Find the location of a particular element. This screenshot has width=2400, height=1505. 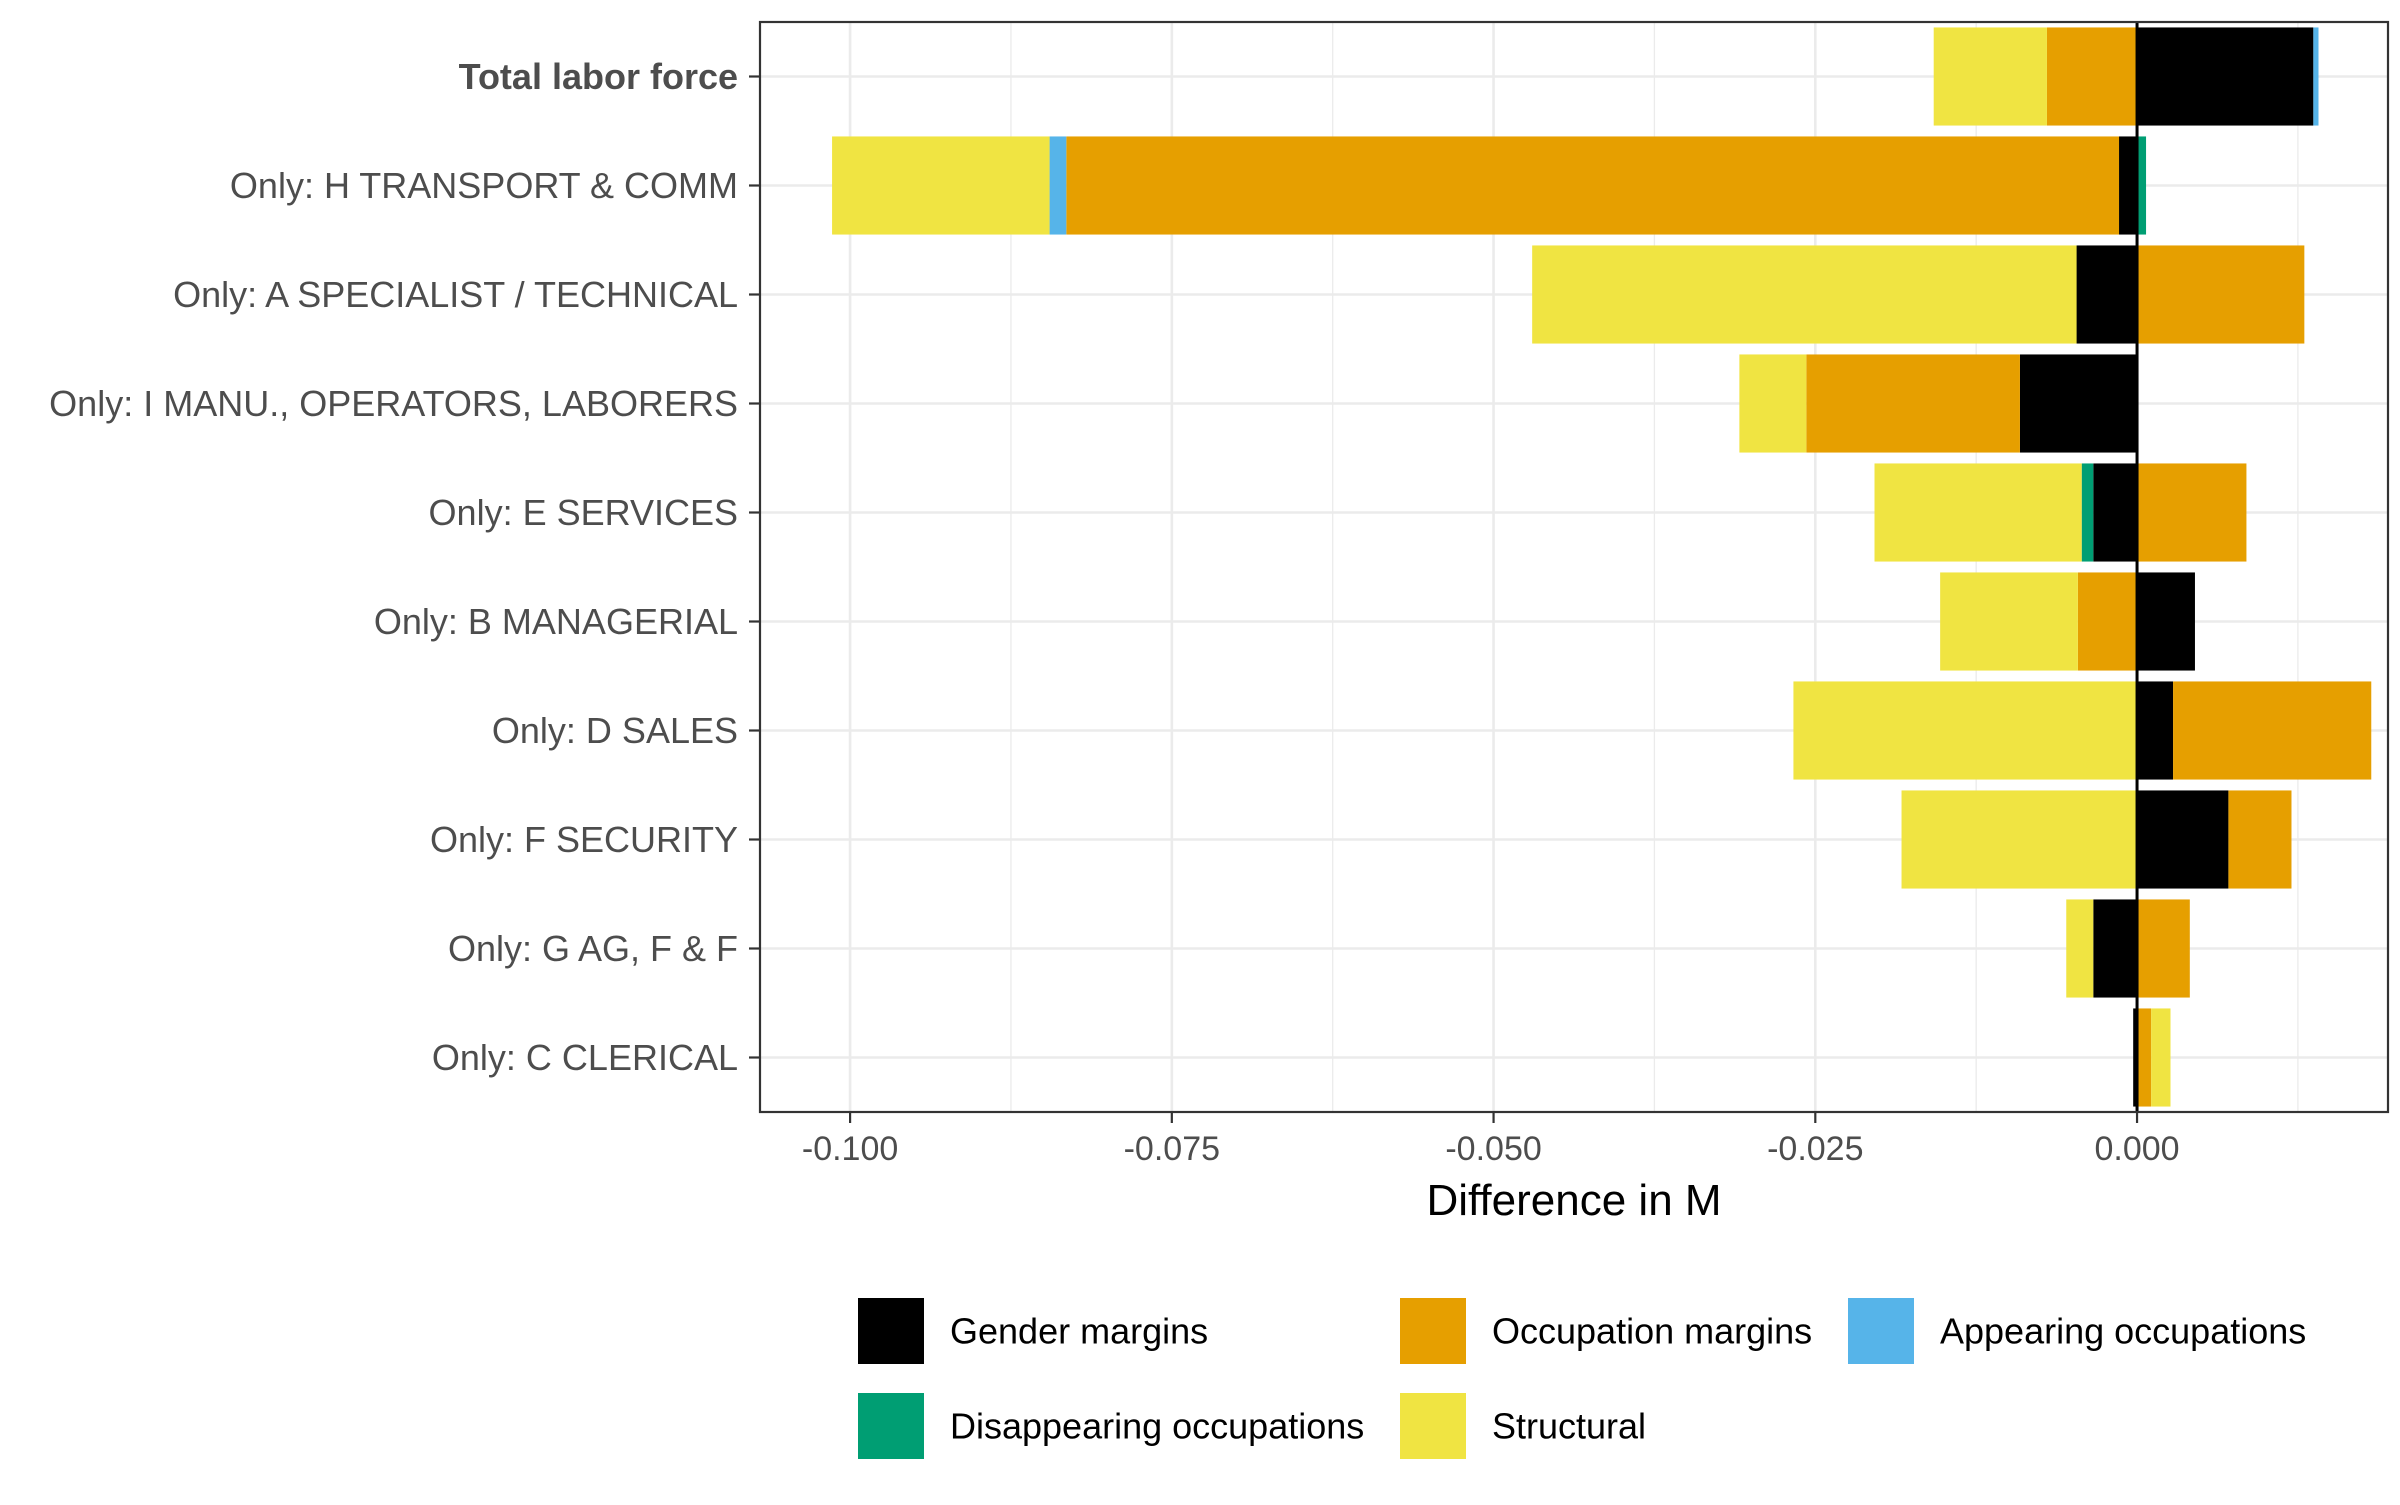

x-tick-label-2: -0.050 is located at coordinates (1493, 1149).